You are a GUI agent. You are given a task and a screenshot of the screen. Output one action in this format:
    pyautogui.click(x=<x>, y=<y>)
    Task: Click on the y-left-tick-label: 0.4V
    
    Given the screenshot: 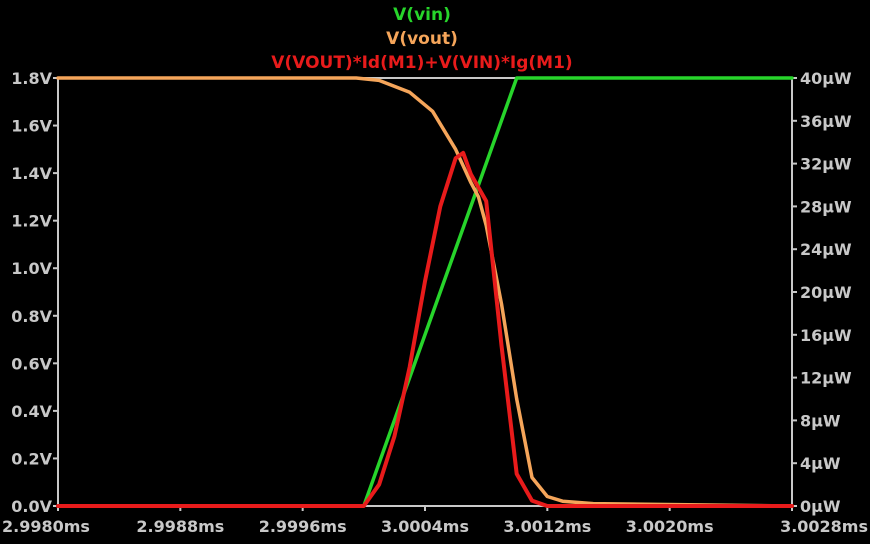 What is the action you would take?
    pyautogui.click(x=31, y=411)
    